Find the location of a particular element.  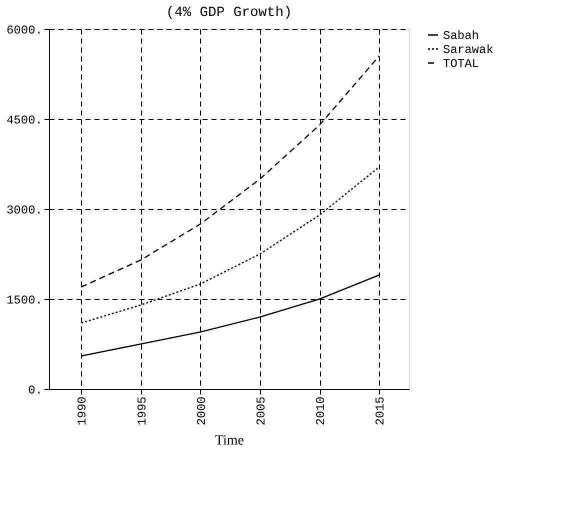

x-tick-label: 1995 is located at coordinates (142, 411).